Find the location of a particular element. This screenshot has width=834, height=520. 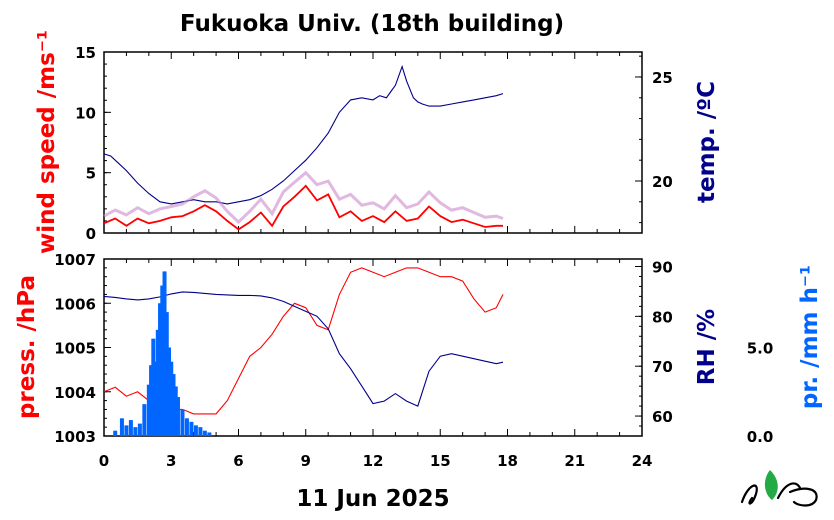

x-axis-date-label: 11 Jun 2025 is located at coordinates (372, 499).